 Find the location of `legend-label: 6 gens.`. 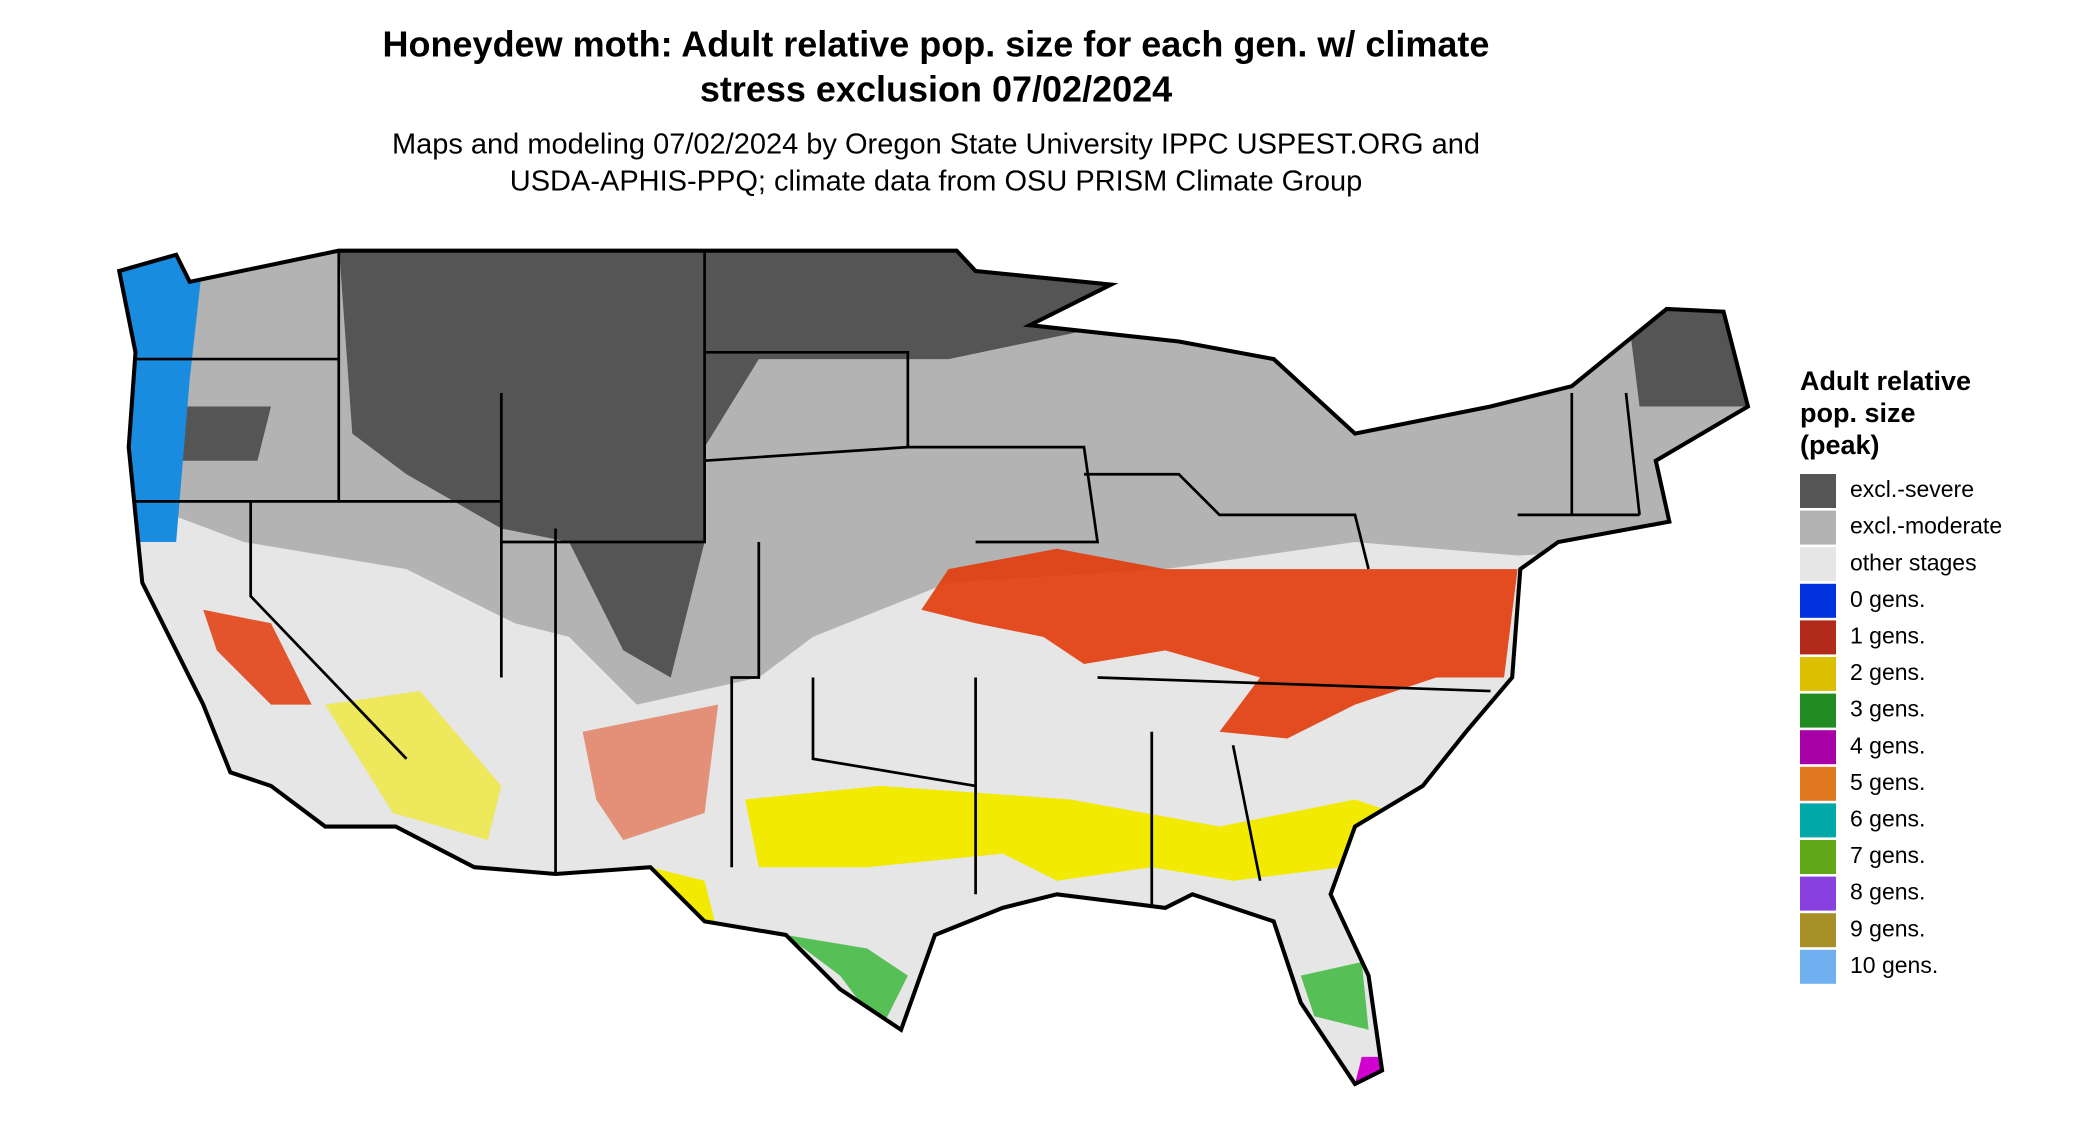

legend-label: 6 gens. is located at coordinates (1887, 818).